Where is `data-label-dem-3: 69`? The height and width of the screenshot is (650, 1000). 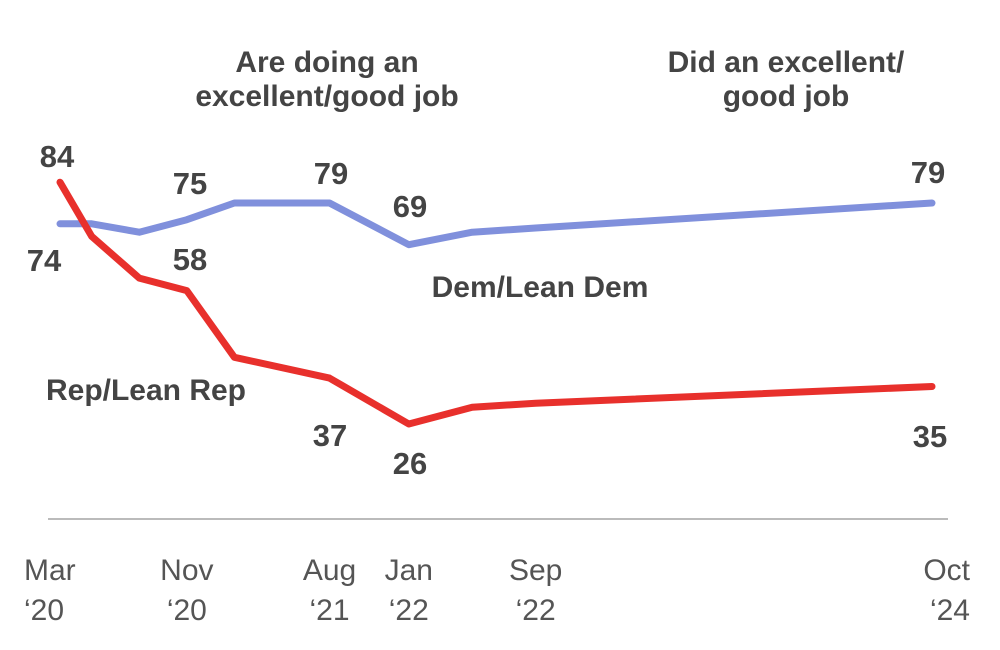
data-label-dem-3: 69 is located at coordinates (410, 206).